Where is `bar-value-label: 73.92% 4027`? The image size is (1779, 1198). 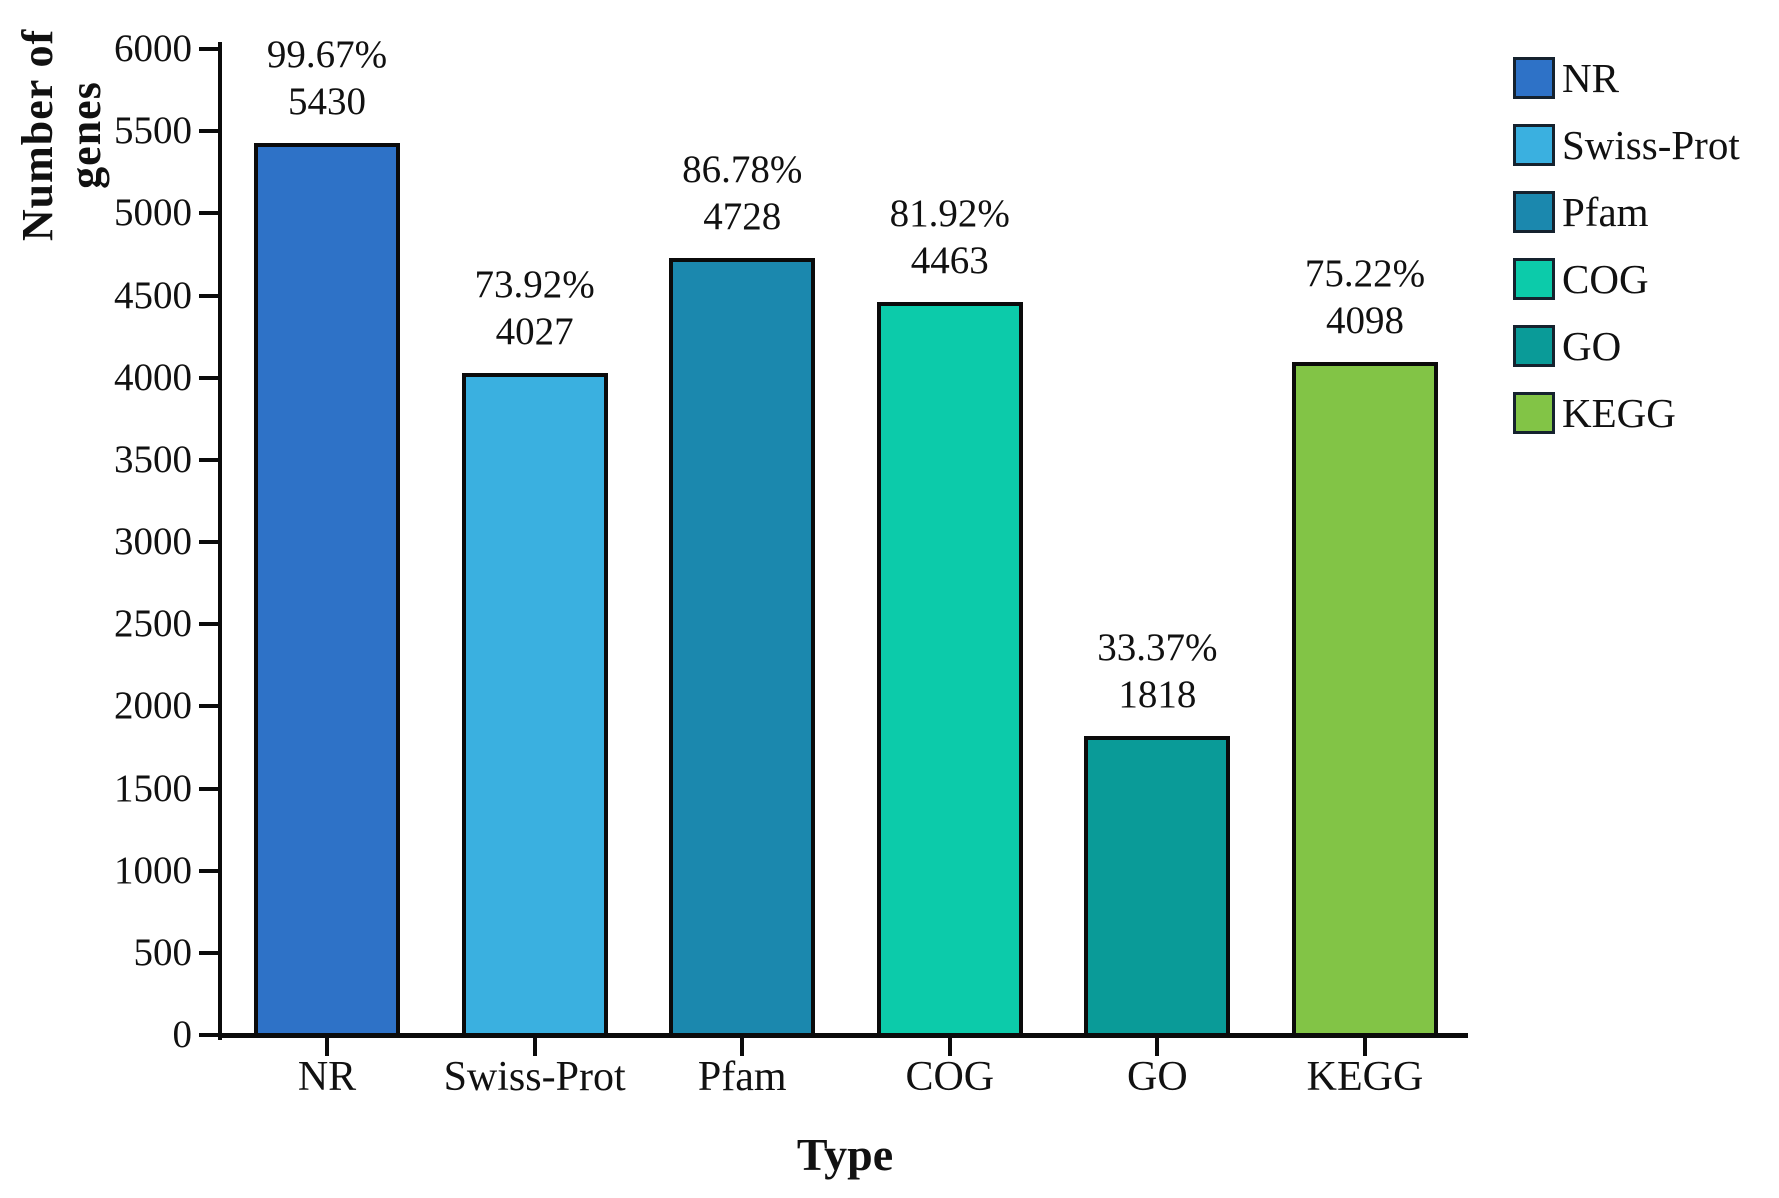
bar-value-label: 73.92% 4027 is located at coordinates (535, 308).